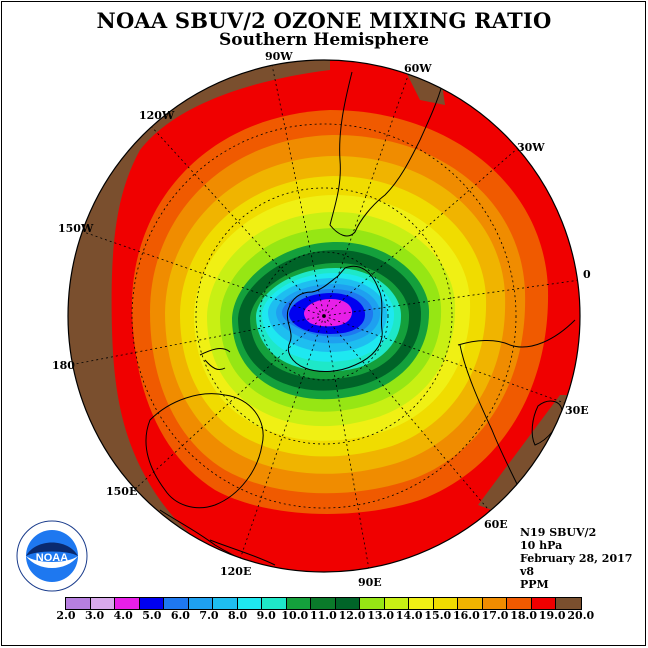  I want to click on colorbar-tick-label: 6.0, so click(180, 615).